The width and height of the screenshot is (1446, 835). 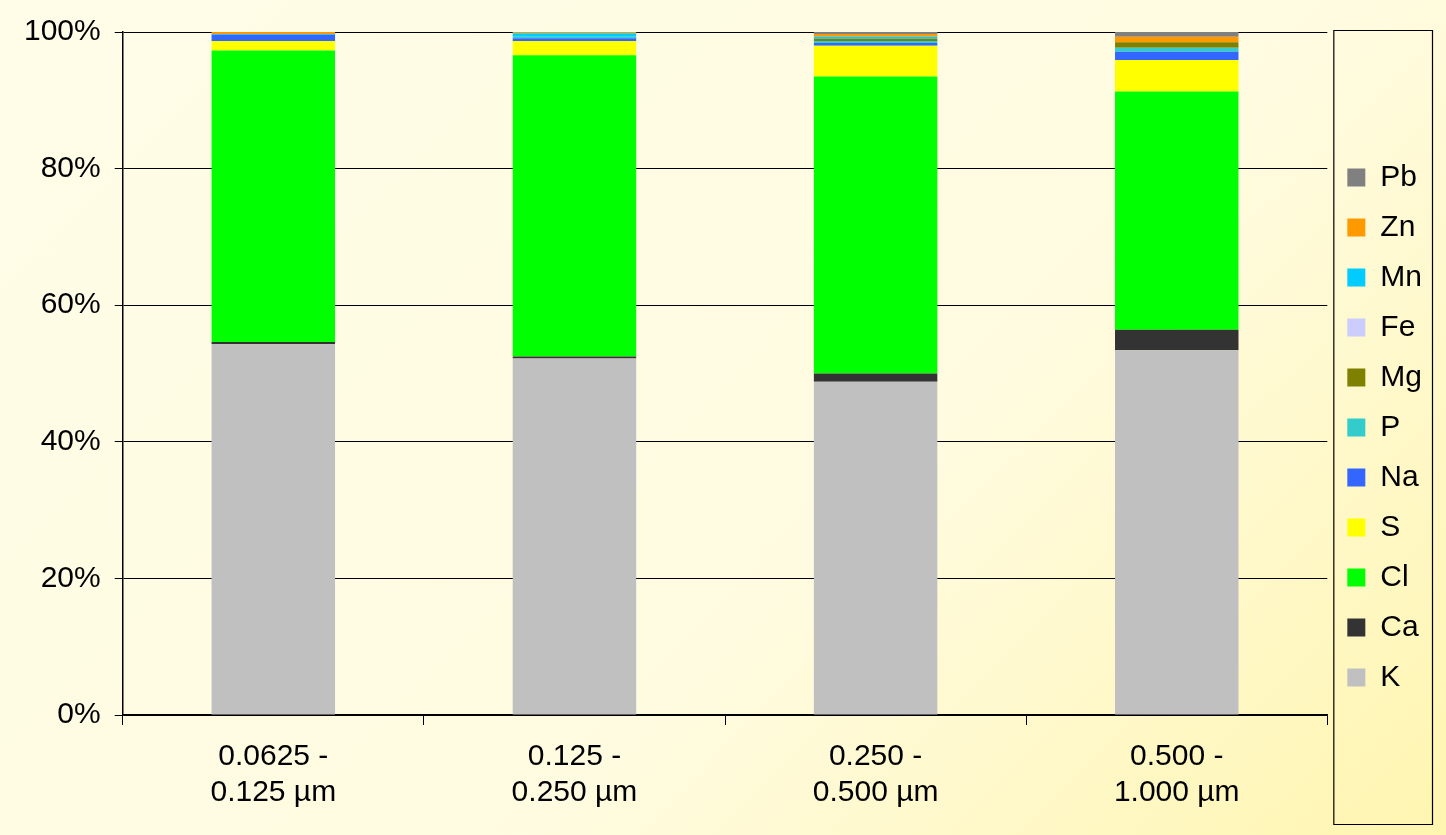 What do you see at coordinates (875, 773) in the screenshot?
I see `x-tick-label: 0.250 - 0.500 µm` at bounding box center [875, 773].